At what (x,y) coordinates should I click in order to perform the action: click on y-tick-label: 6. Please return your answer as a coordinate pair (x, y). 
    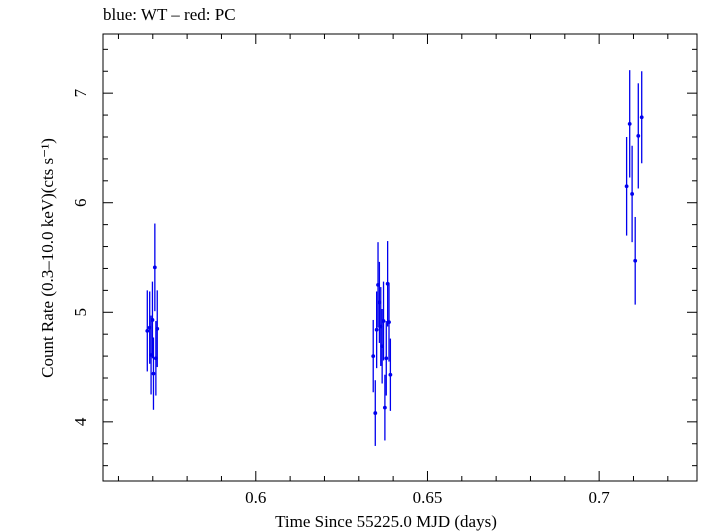
    Looking at the image, I should click on (80, 202).